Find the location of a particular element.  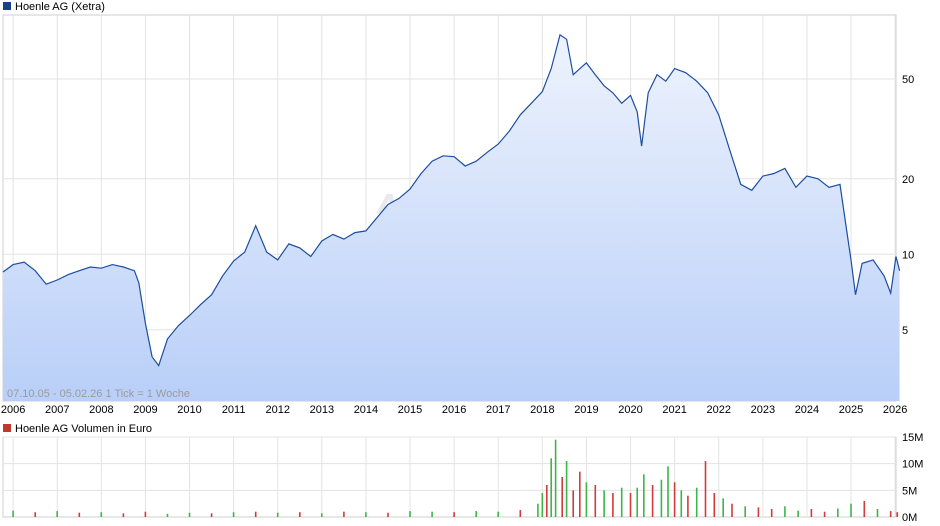

volume-y-ticks: 0M 5M 10M 15M is located at coordinates (912, 478).